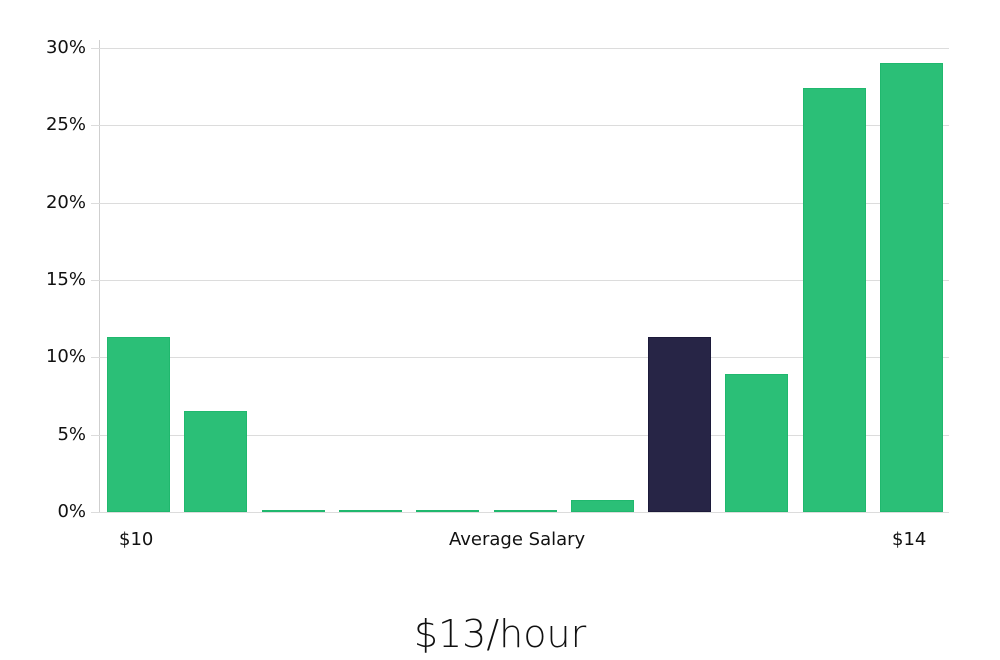  I want to click on average-salary-caption: $13/hour, so click(500, 634).